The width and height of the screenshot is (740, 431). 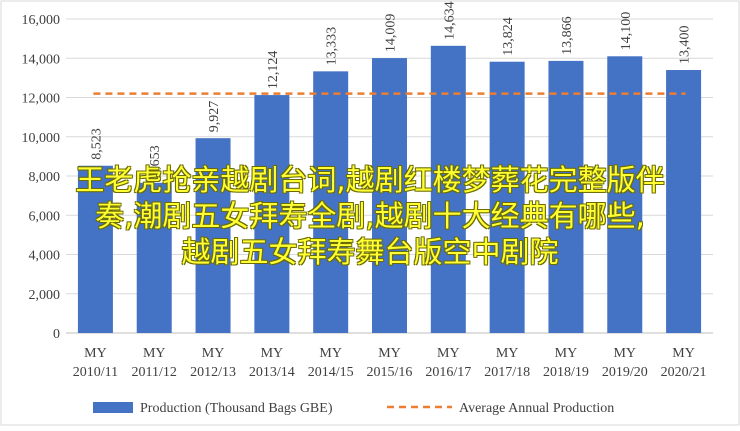 I want to click on x-tick-label: 2013/14, so click(x=272, y=372).